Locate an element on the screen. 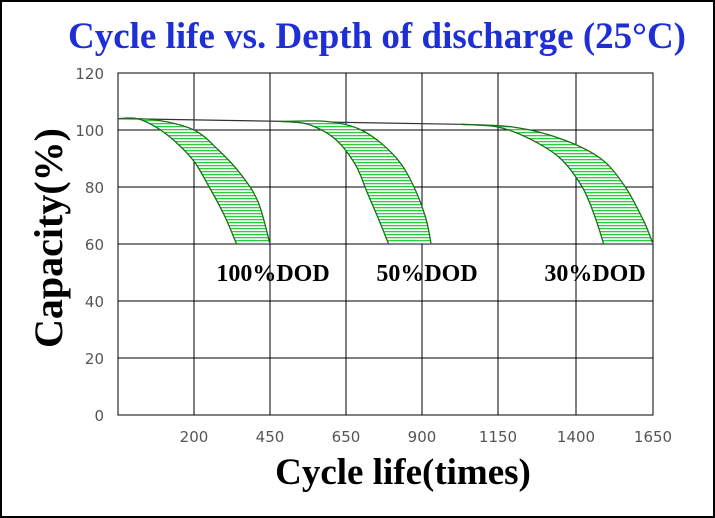 This screenshot has height=518, width=715. x-tick-450: 450 is located at coordinates (270, 437).